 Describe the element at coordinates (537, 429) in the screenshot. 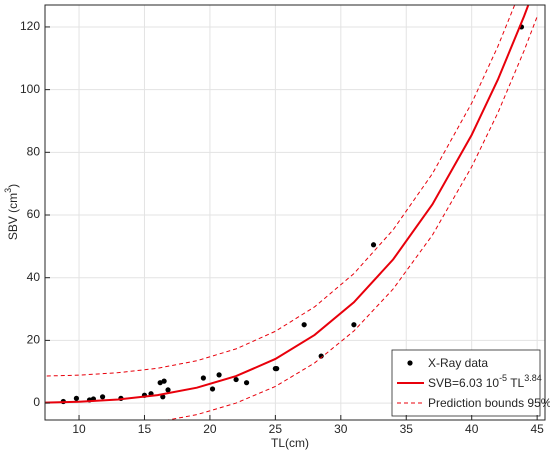

I see `x-tick-label: 45` at that location.